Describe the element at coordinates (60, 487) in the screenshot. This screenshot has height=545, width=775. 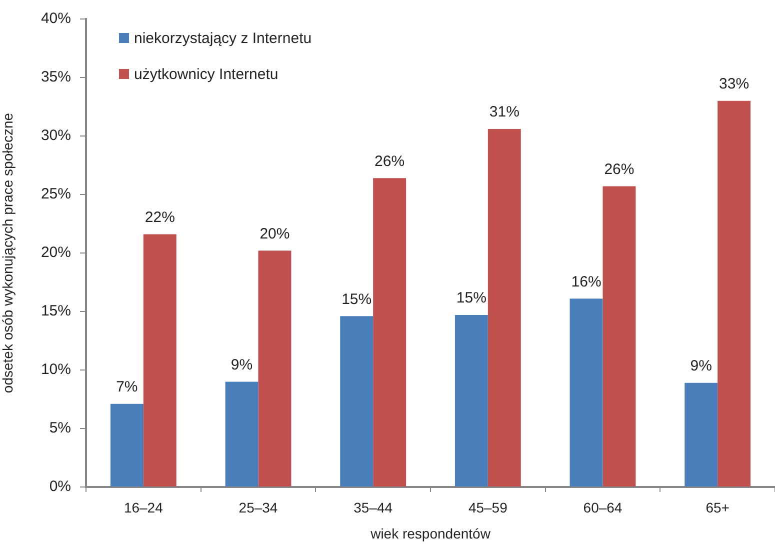
I see `y-tick-label: 0%` at that location.